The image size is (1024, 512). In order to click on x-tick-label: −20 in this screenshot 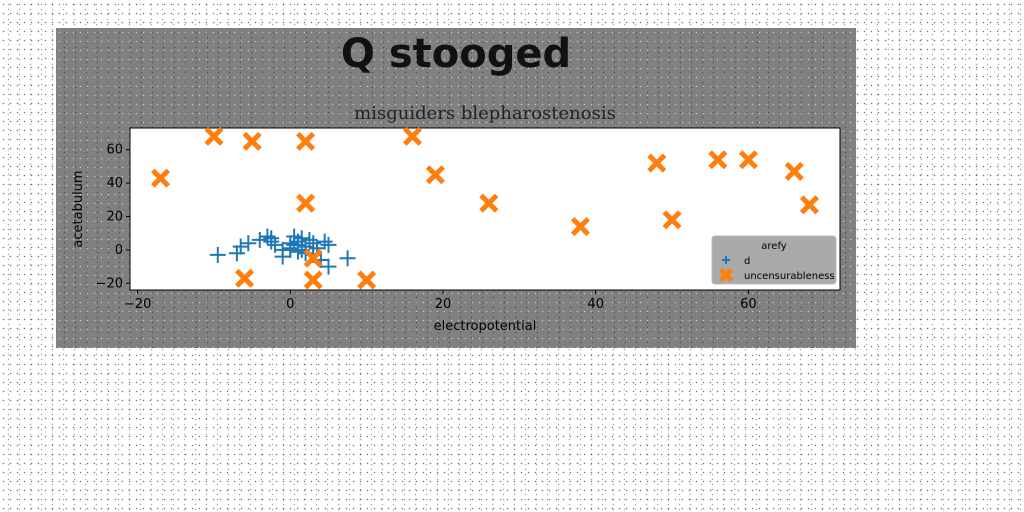, I will do `click(137, 304)`.